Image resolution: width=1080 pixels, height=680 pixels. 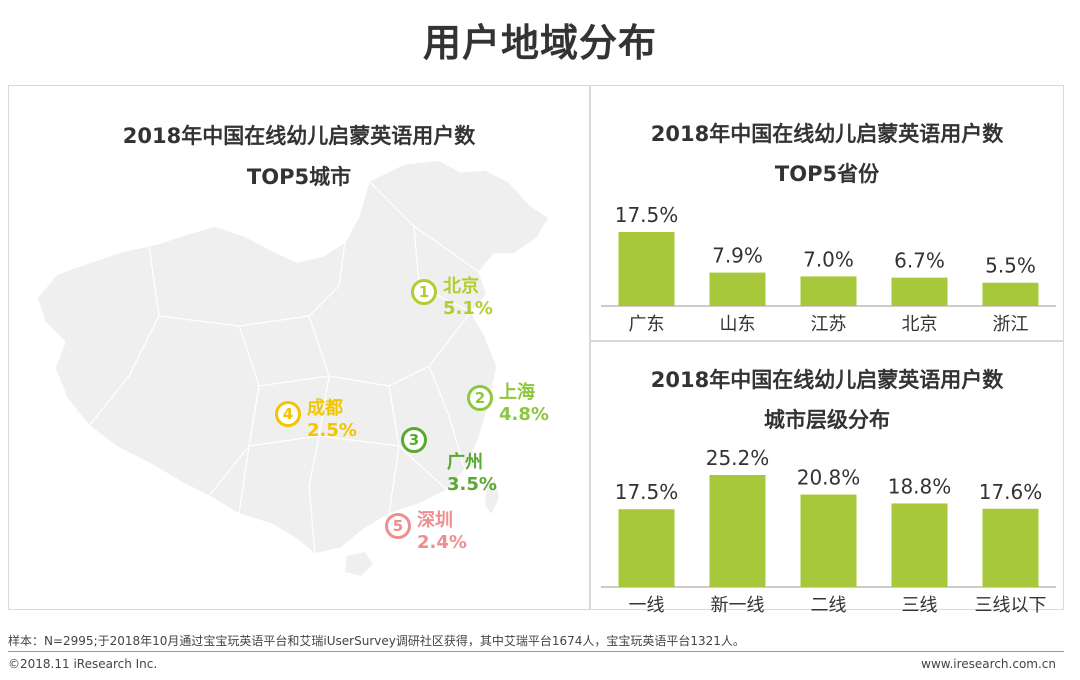 I want to click on city-marker-shenzhen: 5 深圳 2.4%, so click(x=426, y=532).